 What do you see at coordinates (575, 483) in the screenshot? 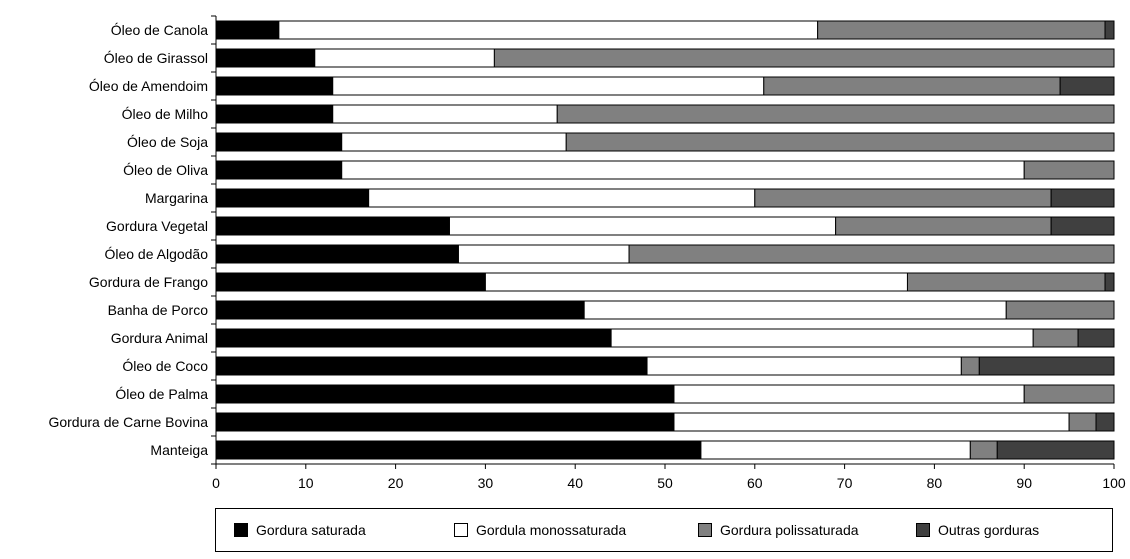
I see `x-tick-label: 40` at bounding box center [575, 483].